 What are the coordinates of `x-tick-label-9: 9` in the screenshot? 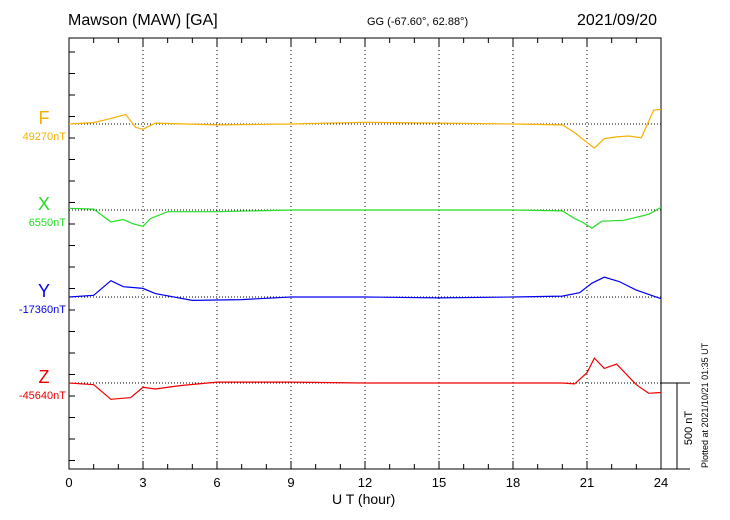 It's located at (290, 482).